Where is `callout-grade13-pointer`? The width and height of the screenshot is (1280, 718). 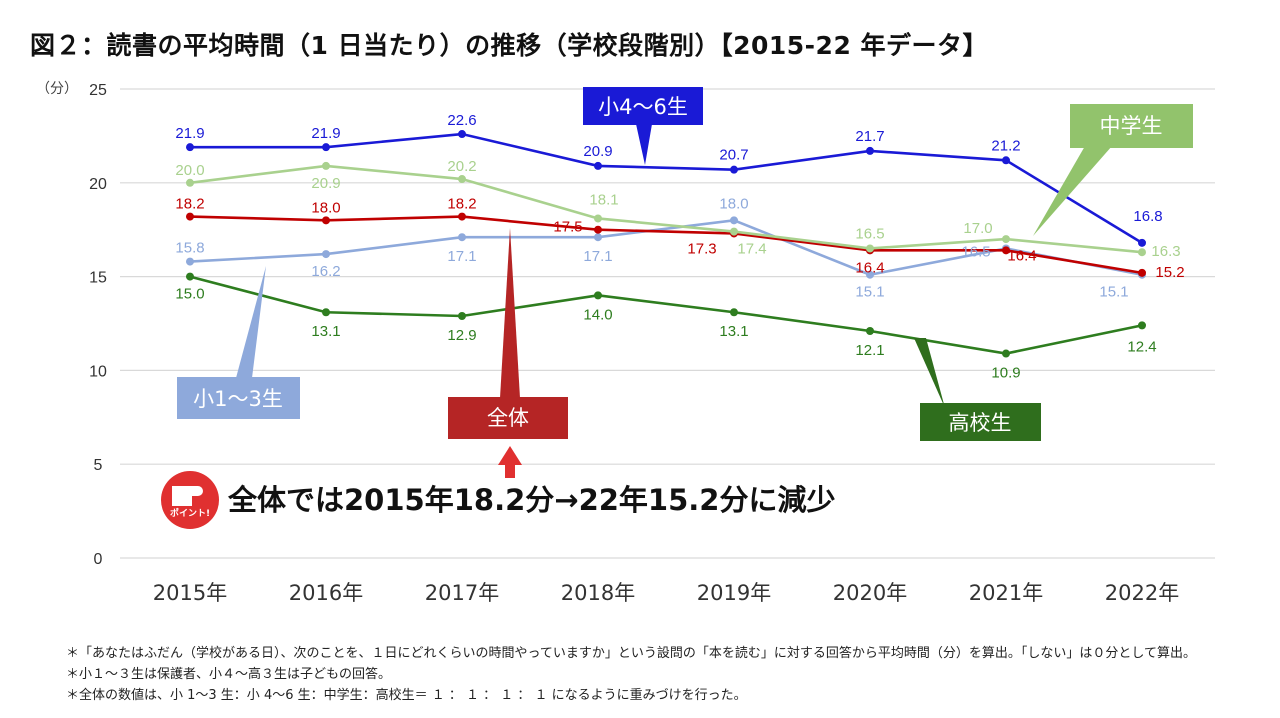 callout-grade13-pointer is located at coordinates (251, 322).